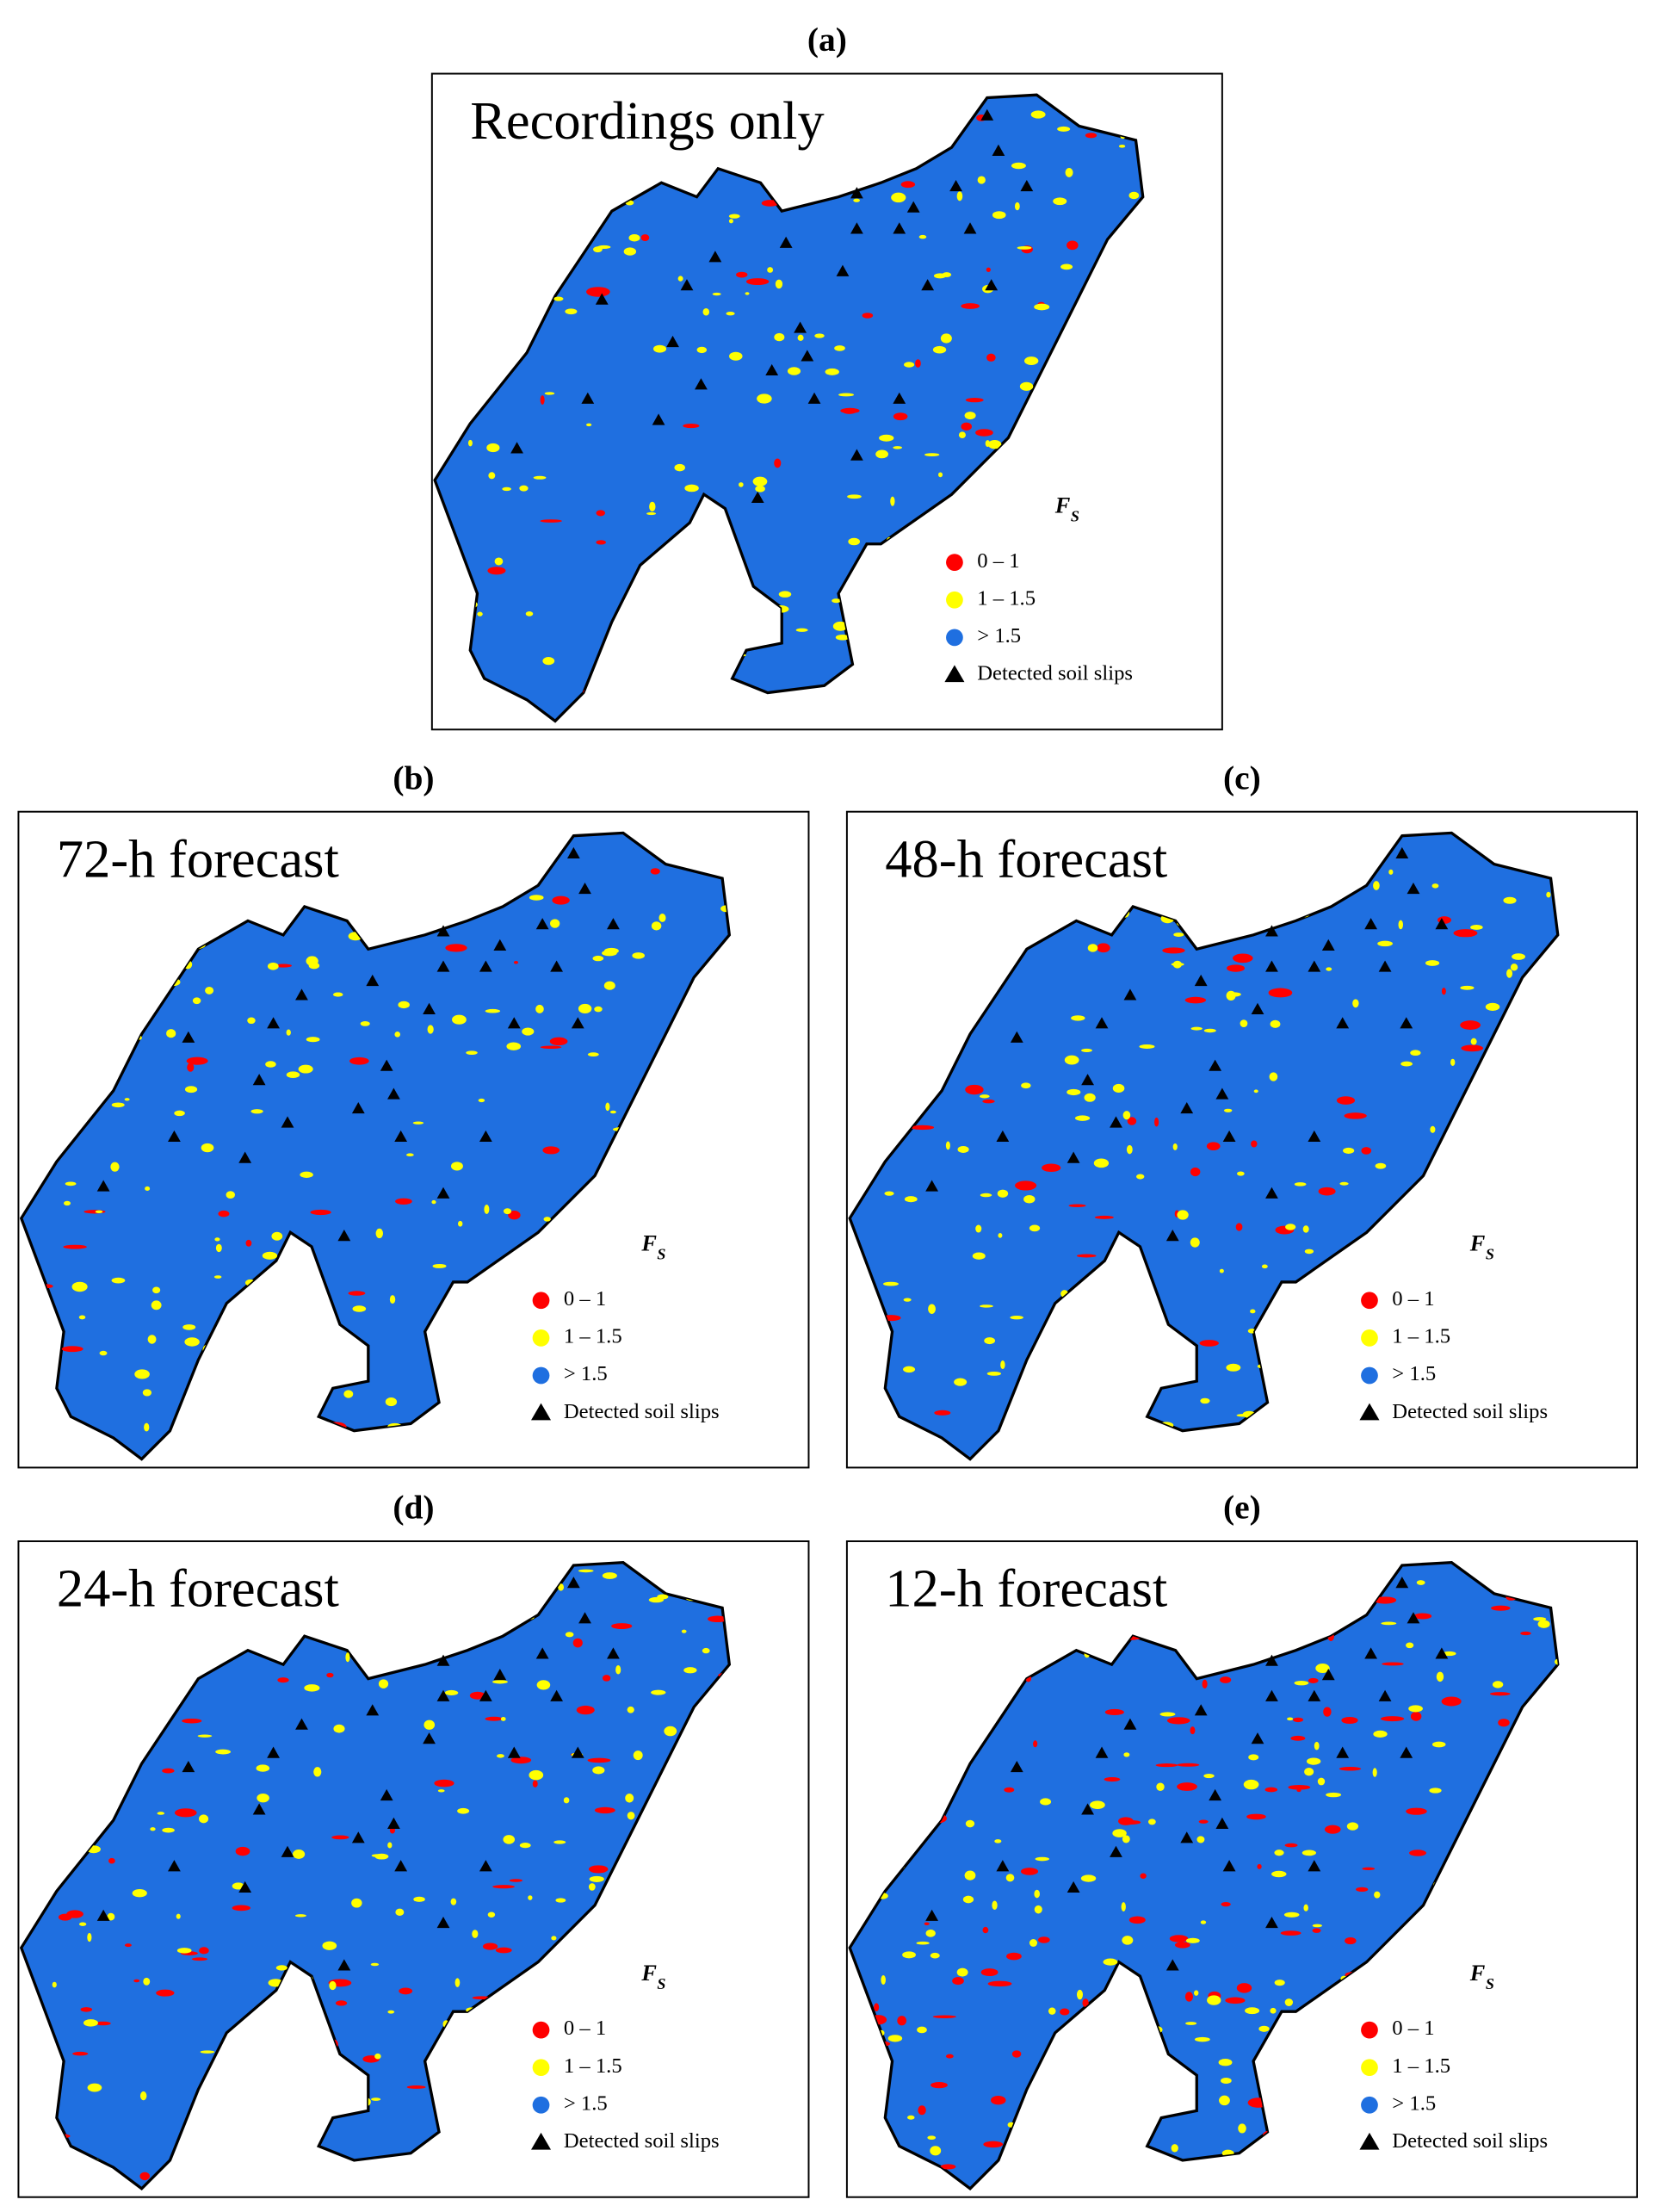 The height and width of the screenshot is (2212, 1657). I want to click on legend-item: 1 – 1.5, so click(1421, 1336).